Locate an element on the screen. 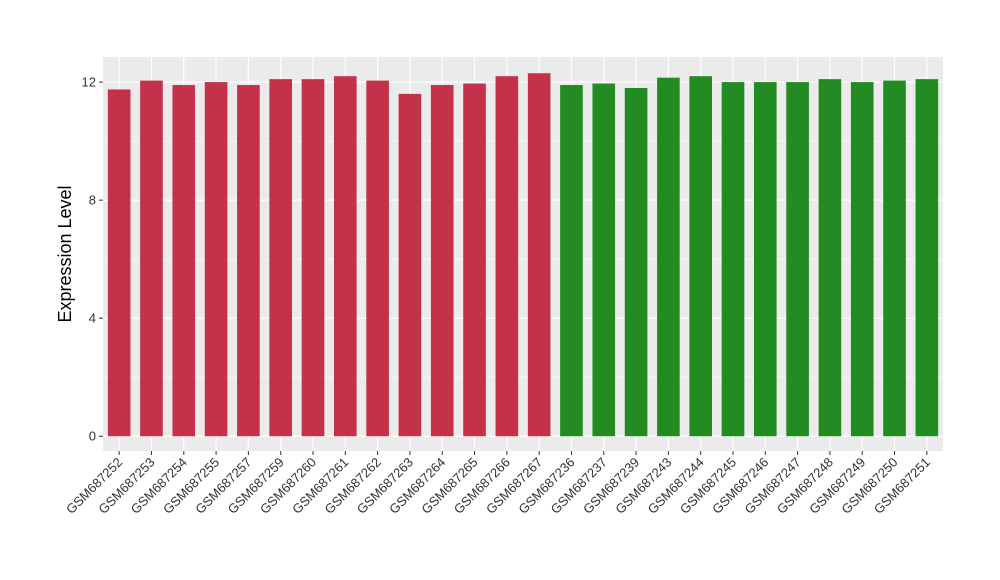  bar-GSM687264 is located at coordinates (442, 261).